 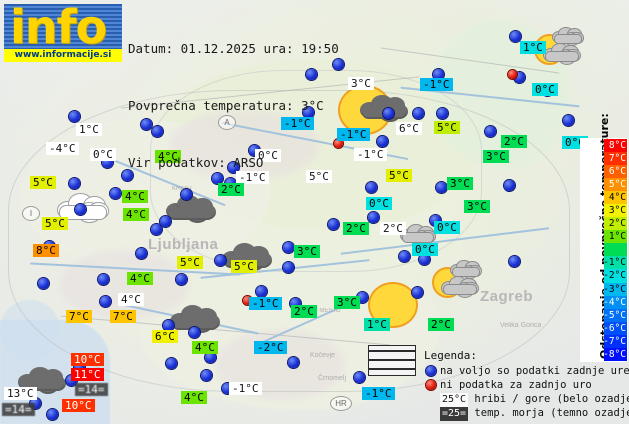 What do you see at coordinates (456, 279) in the screenshot?
I see `sun-behind-cloud-icon` at bounding box center [456, 279].